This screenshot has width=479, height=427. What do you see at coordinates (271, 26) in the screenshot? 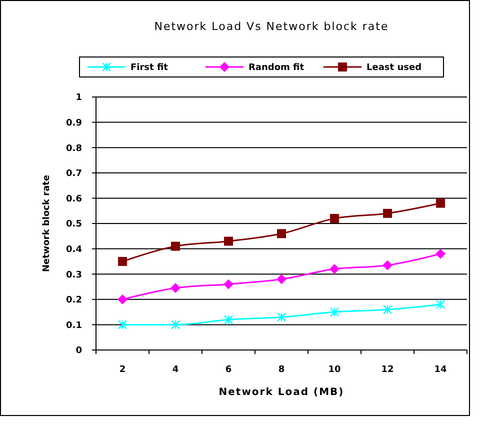
I see `chart-title: Network Load Vs Network block rate` at bounding box center [271, 26].